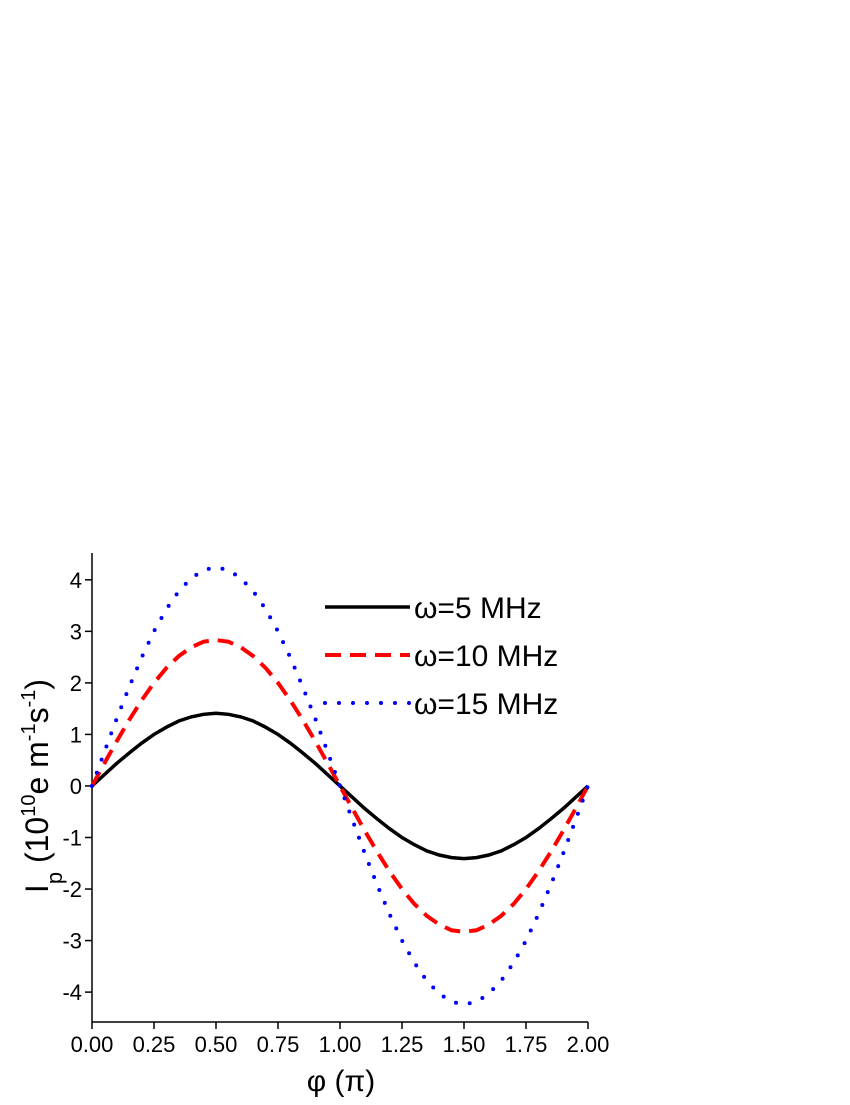  Describe the element at coordinates (340, 1044) in the screenshot. I see `x-tick-label: 1.00` at that location.